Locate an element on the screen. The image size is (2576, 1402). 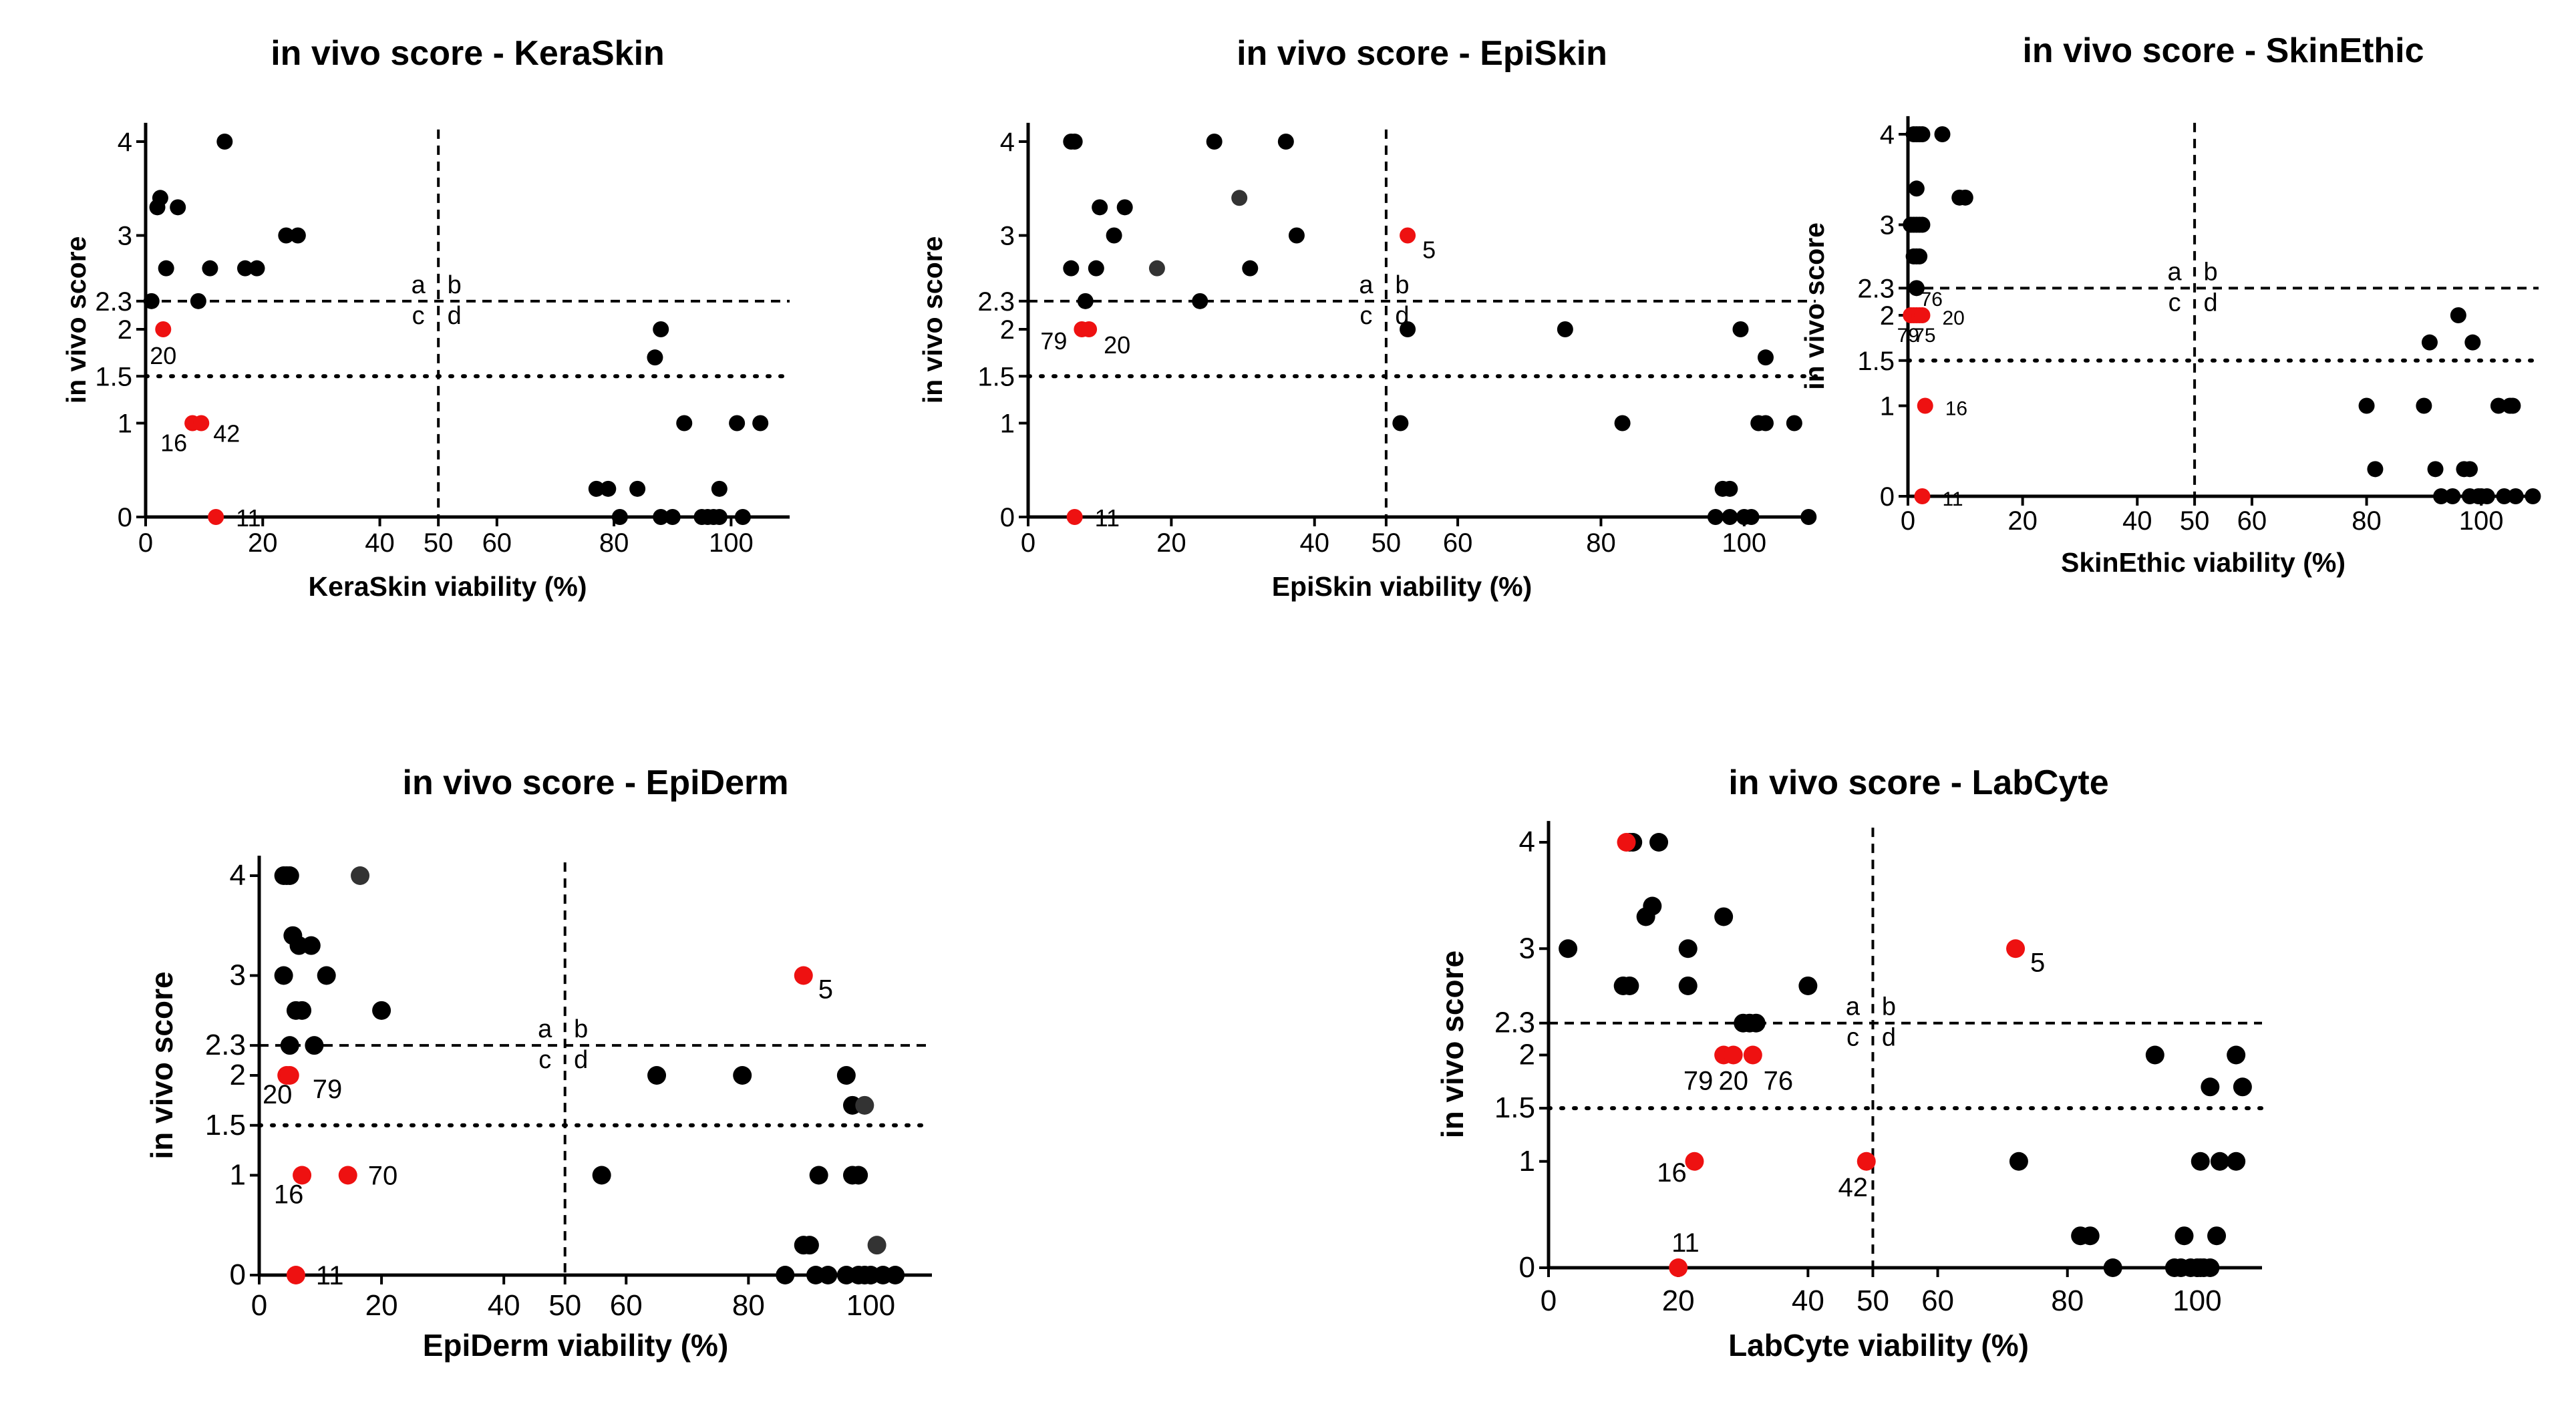
point-annotation: 70 is located at coordinates (383, 1176).